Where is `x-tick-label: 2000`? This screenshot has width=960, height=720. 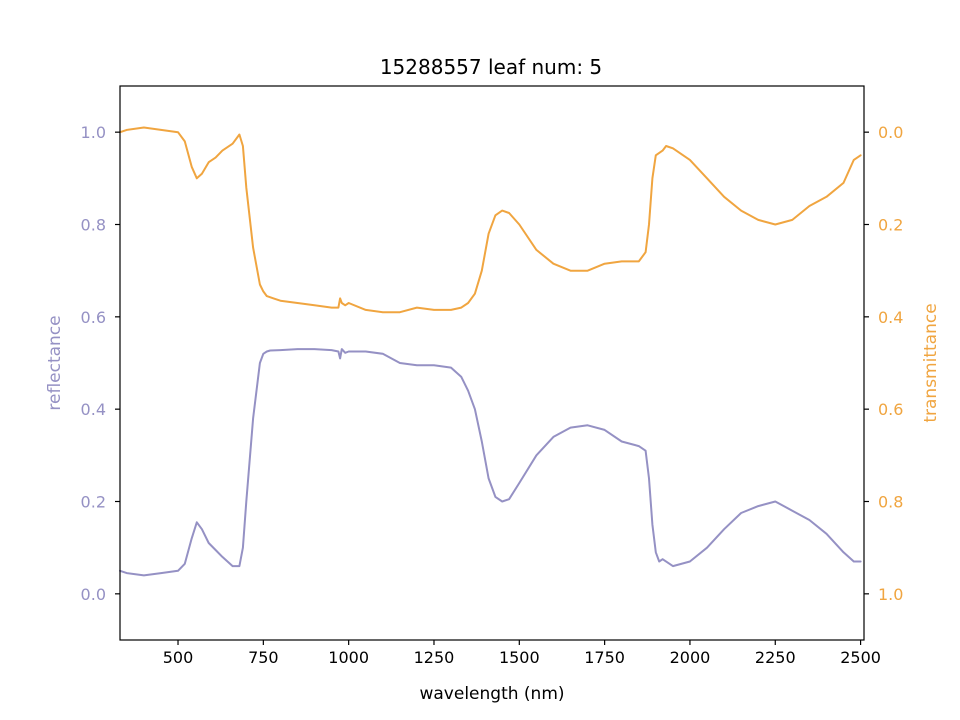 x-tick-label: 2000 is located at coordinates (690, 657).